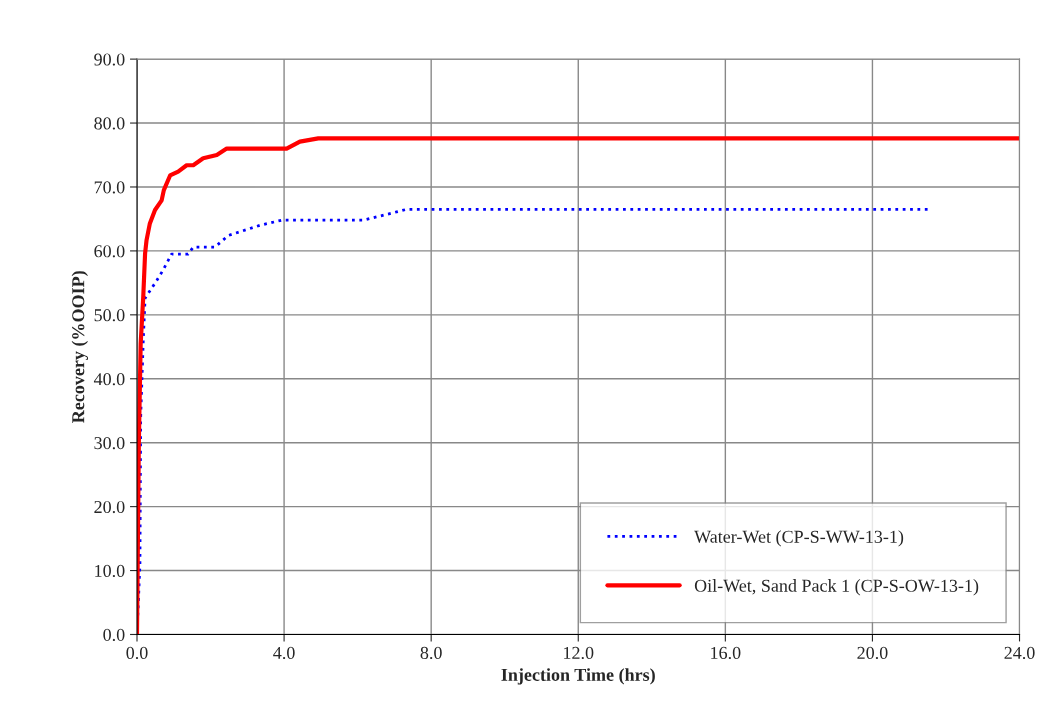  I want to click on x-tick-label: 12.0, so click(579, 653).